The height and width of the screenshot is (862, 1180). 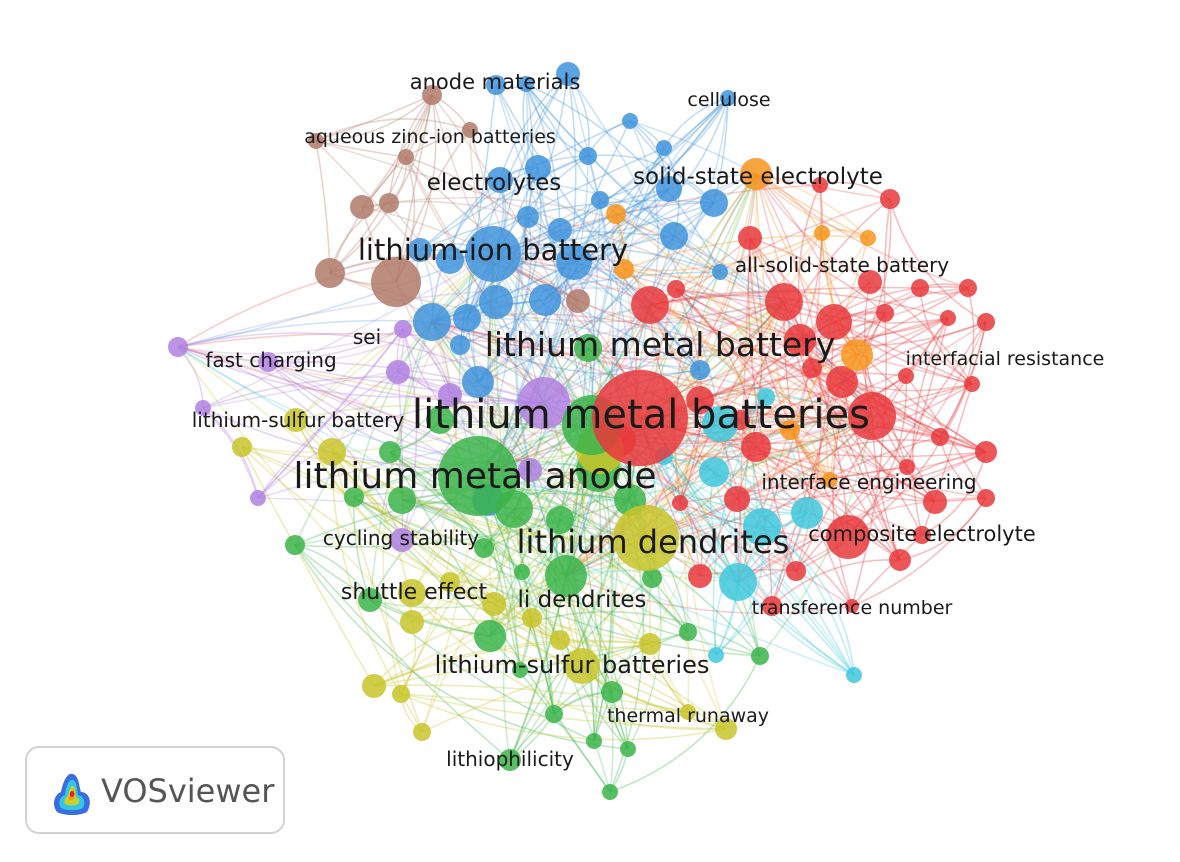 I want to click on label-aqueous-zinc-ion-batteries: aqueous zinc-ion batteries, so click(x=430, y=137).